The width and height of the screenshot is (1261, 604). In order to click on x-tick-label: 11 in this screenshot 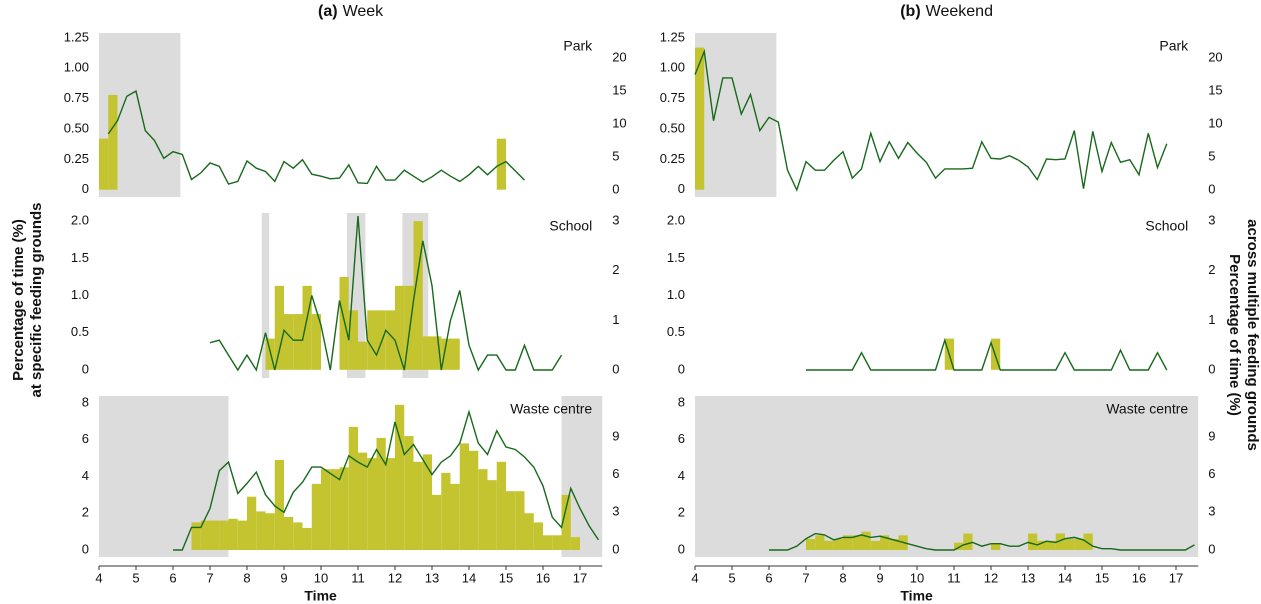, I will do `click(954, 577)`.